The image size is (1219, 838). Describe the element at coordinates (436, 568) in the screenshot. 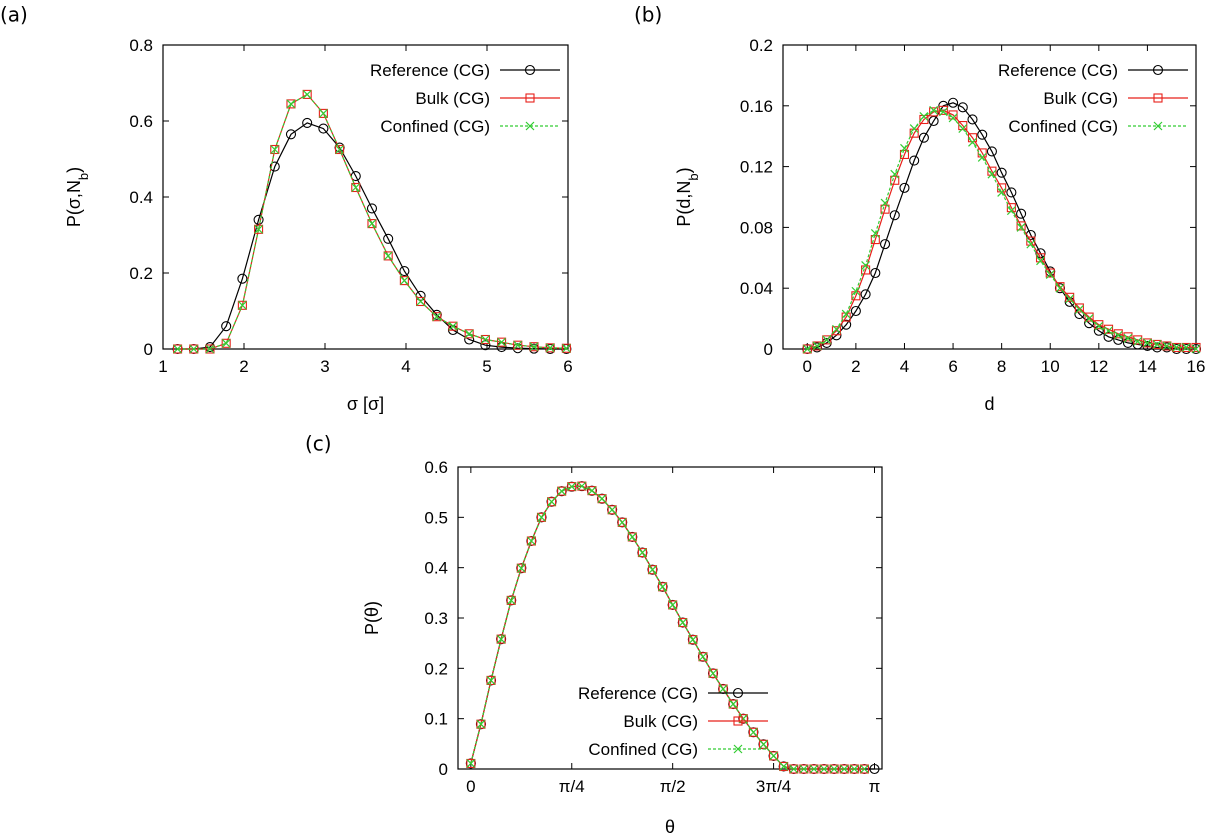

I see `y-tick-label: 0.4` at that location.